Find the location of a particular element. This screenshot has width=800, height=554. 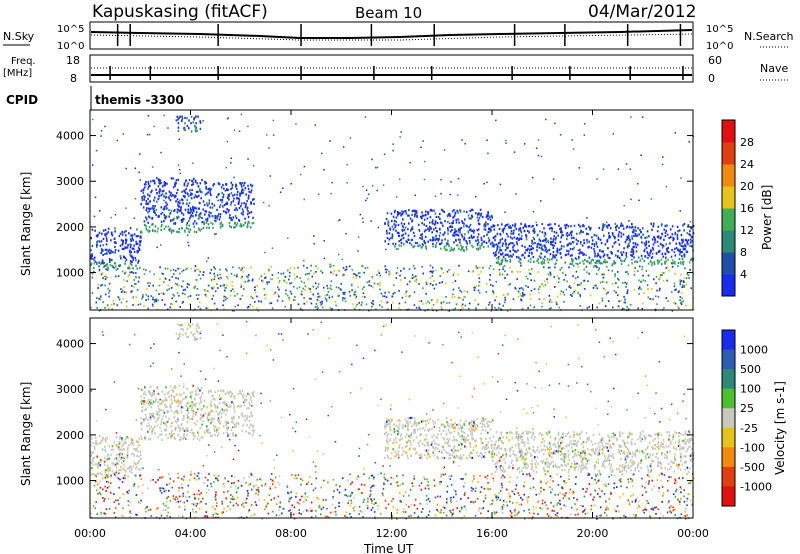

y-tick-label: 3000 is located at coordinates (70, 181).